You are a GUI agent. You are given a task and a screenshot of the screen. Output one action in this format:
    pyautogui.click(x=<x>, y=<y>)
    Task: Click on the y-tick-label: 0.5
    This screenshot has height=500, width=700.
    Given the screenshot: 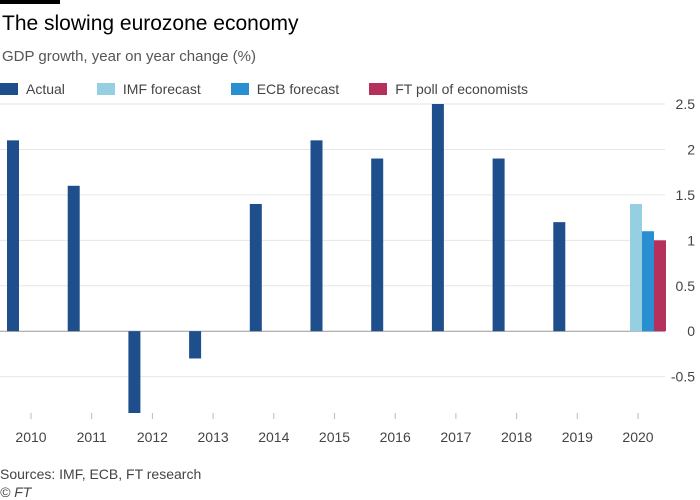 What is the action you would take?
    pyautogui.click(x=686, y=286)
    